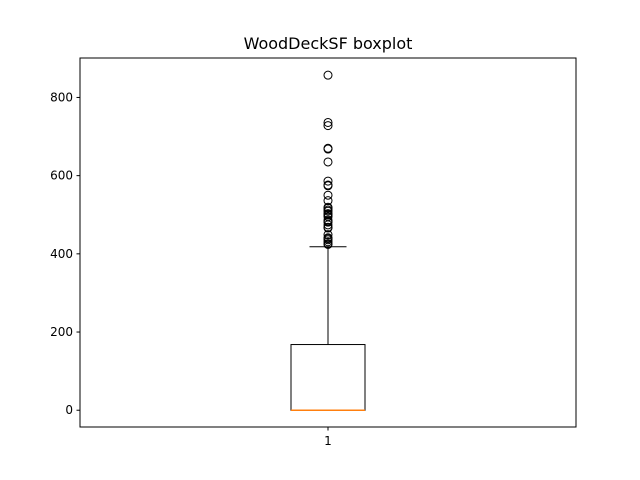 The width and height of the screenshot is (640, 480). Describe the element at coordinates (61, 254) in the screenshot. I see `y-tick-label: 400` at that location.